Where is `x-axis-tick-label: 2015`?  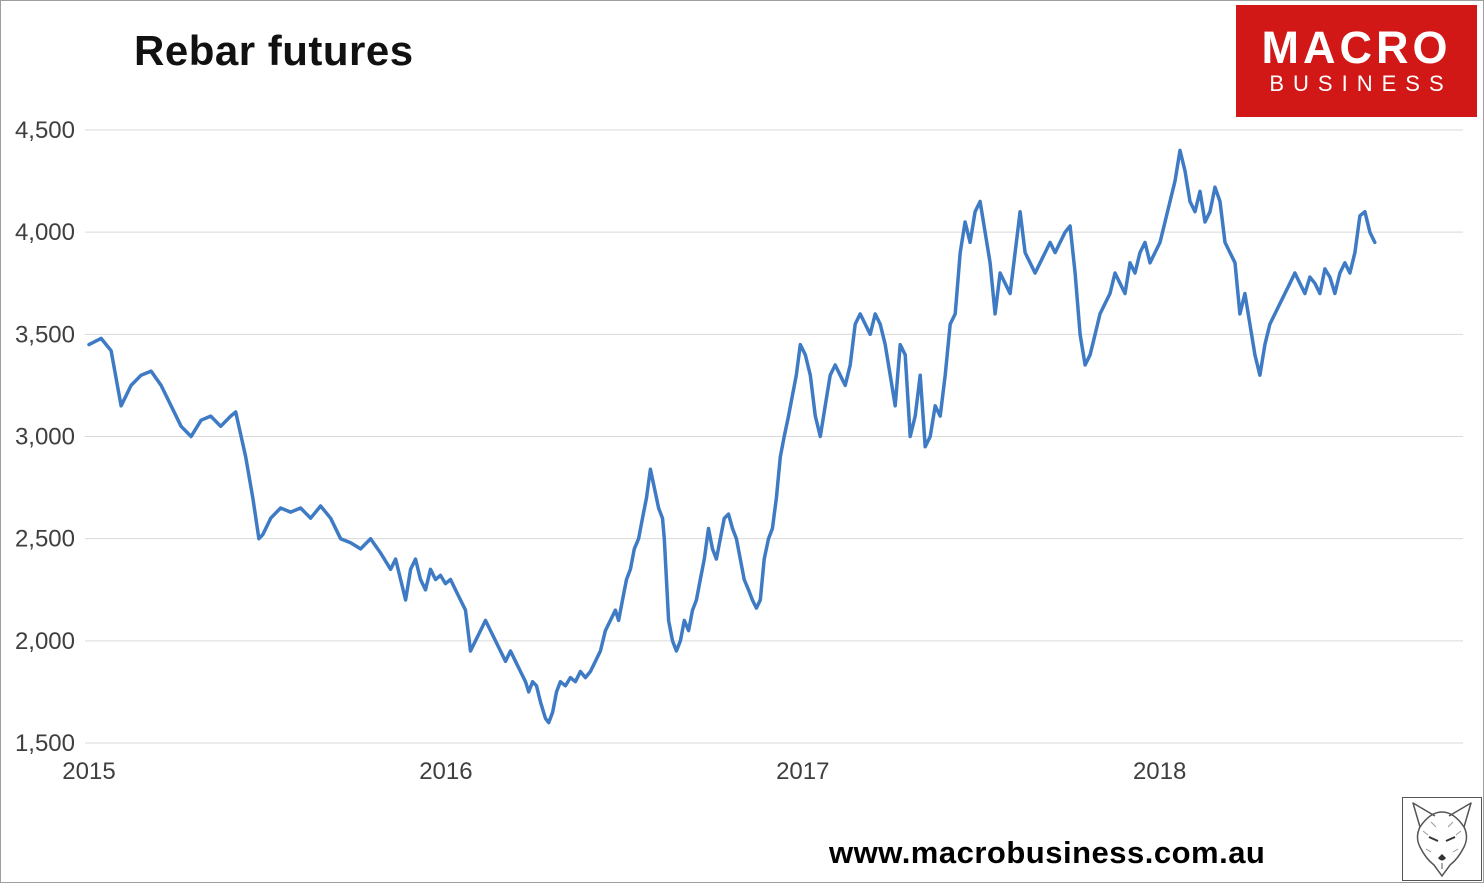 x-axis-tick-label: 2015 is located at coordinates (88, 771).